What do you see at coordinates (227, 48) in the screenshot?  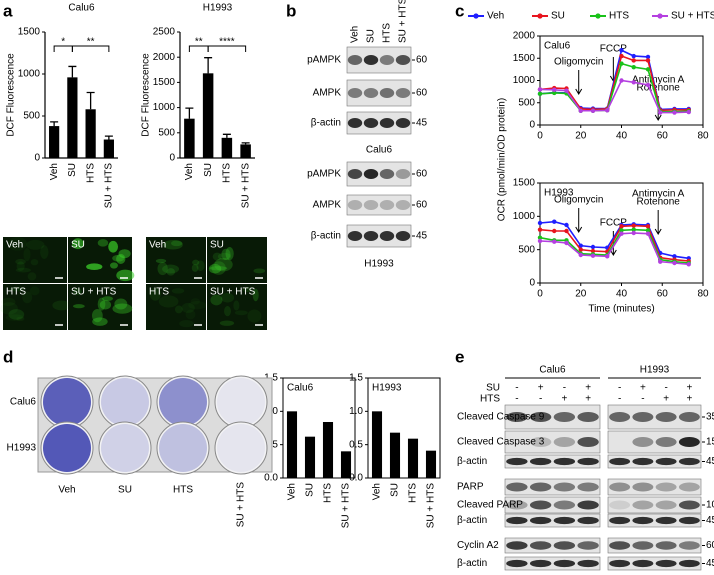 I see `significance-bracket` at bounding box center [227, 48].